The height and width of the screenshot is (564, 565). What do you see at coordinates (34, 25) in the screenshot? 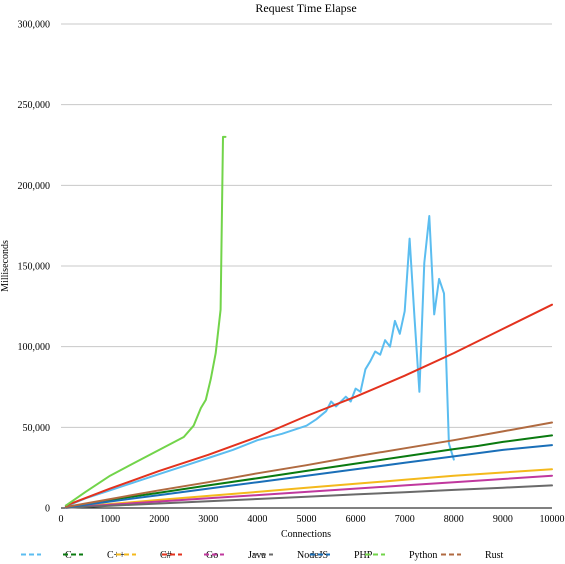
I see `y-tick-label: 300,000` at bounding box center [34, 25].